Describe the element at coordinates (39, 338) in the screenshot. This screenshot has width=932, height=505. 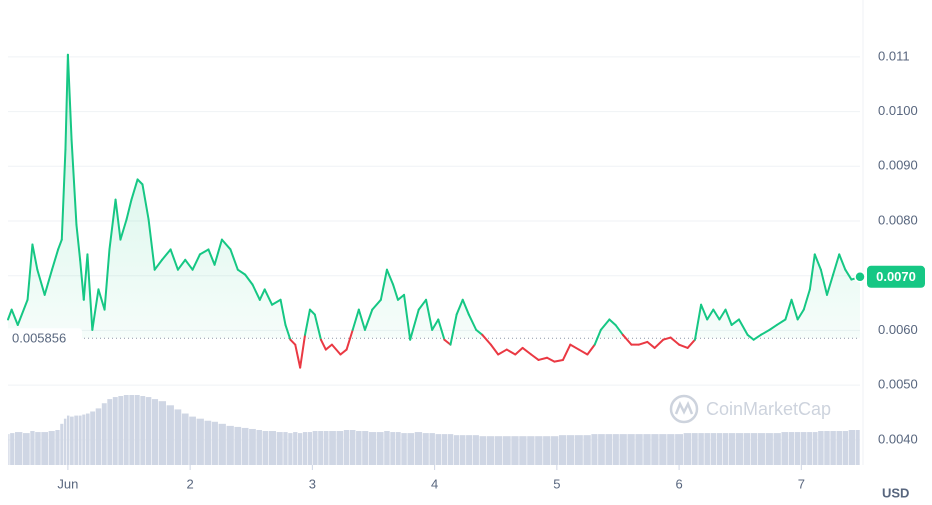
I see `baseline-label: 0.005856` at that location.